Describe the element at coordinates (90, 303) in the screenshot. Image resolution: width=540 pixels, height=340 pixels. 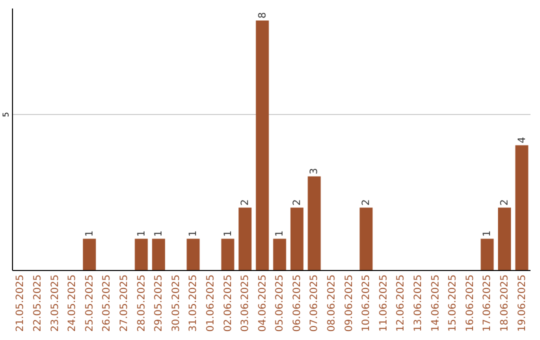
I see `x-tick-label: 25.05.2025` at that location.